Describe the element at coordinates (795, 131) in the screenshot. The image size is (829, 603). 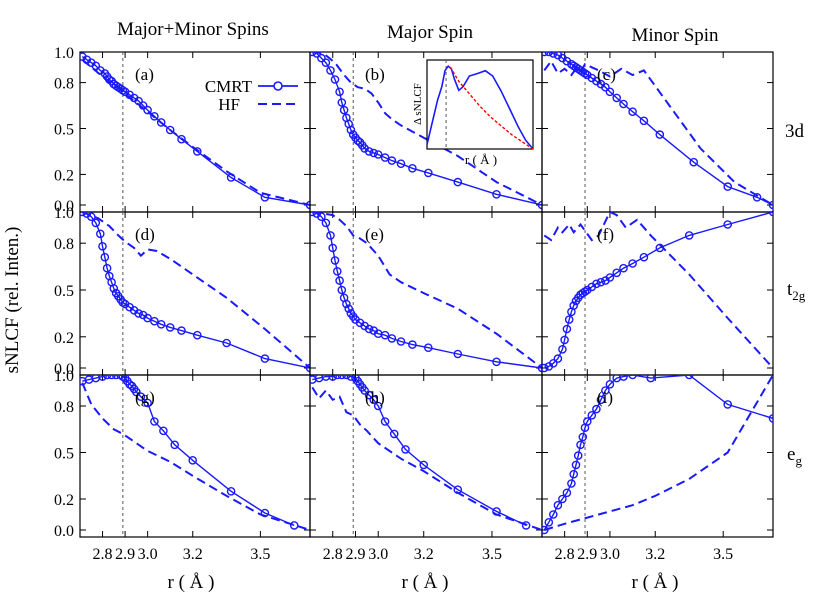
I see `row-label-3d: 3d` at that location.